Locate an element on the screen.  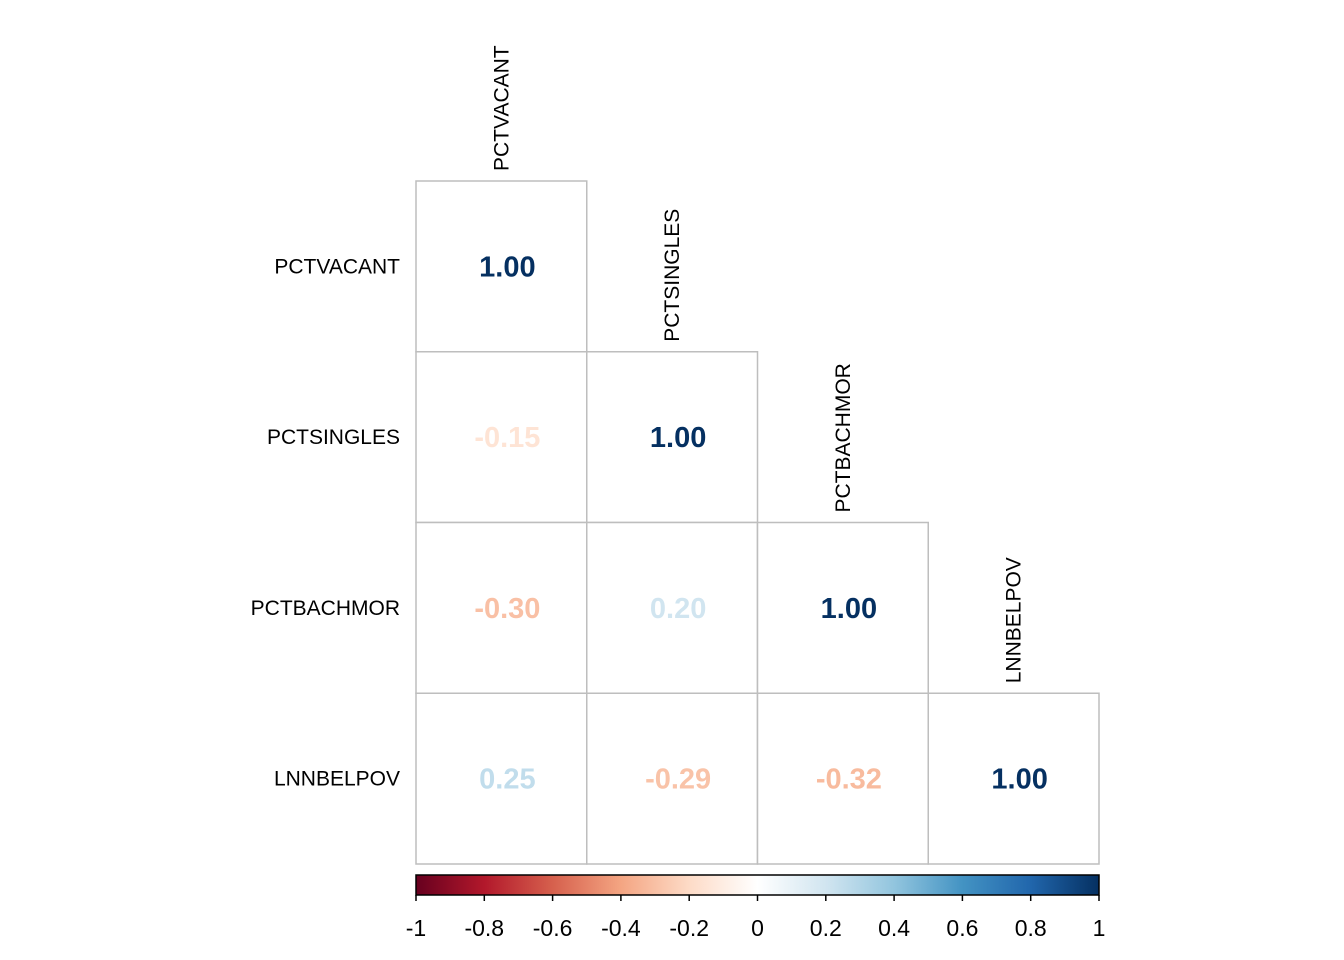
cell-value-label: -0.32 is located at coordinates (849, 780).